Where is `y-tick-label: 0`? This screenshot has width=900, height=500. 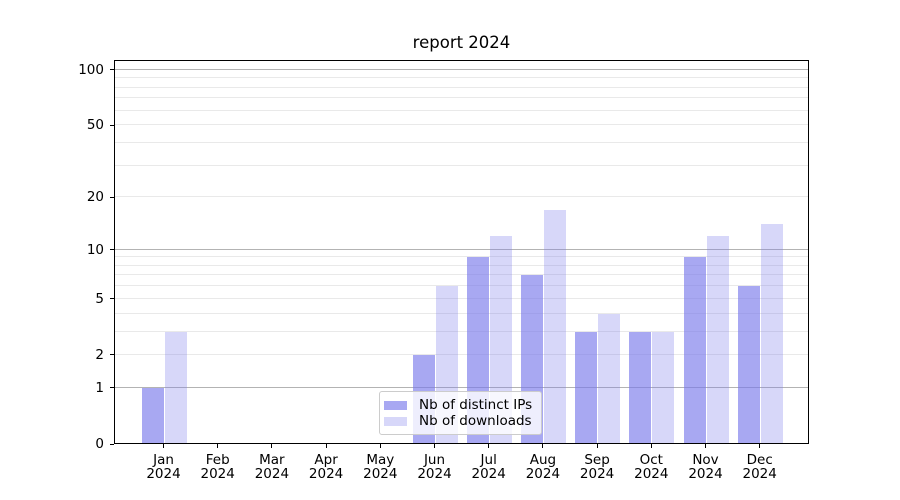
y-tick-label: 0 is located at coordinates (99, 444).